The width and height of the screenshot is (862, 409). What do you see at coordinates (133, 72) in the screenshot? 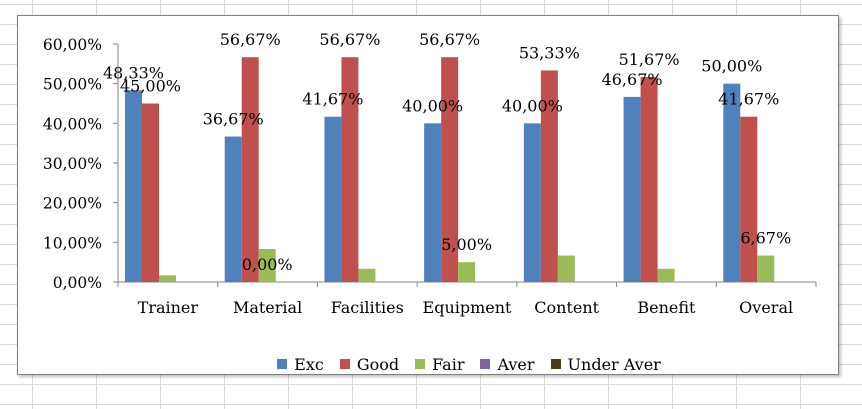
I see `data-label: 48,33%` at bounding box center [133, 72].